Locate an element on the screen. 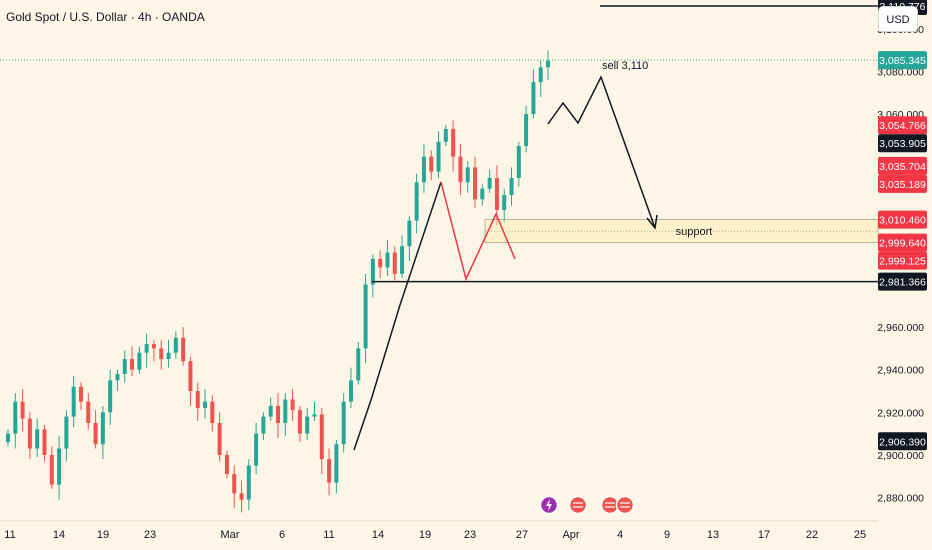 This screenshot has height=550, width=932. price-tag-label: 3,054.766 is located at coordinates (902, 126).